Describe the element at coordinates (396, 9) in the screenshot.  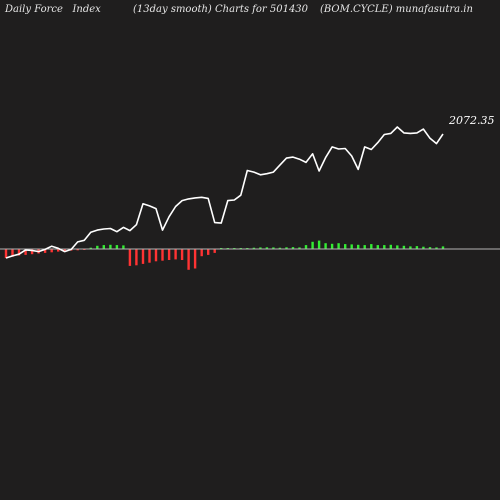
I see `chart-title-right: (BOM.CYCLE) munafasutra.in` at that location.